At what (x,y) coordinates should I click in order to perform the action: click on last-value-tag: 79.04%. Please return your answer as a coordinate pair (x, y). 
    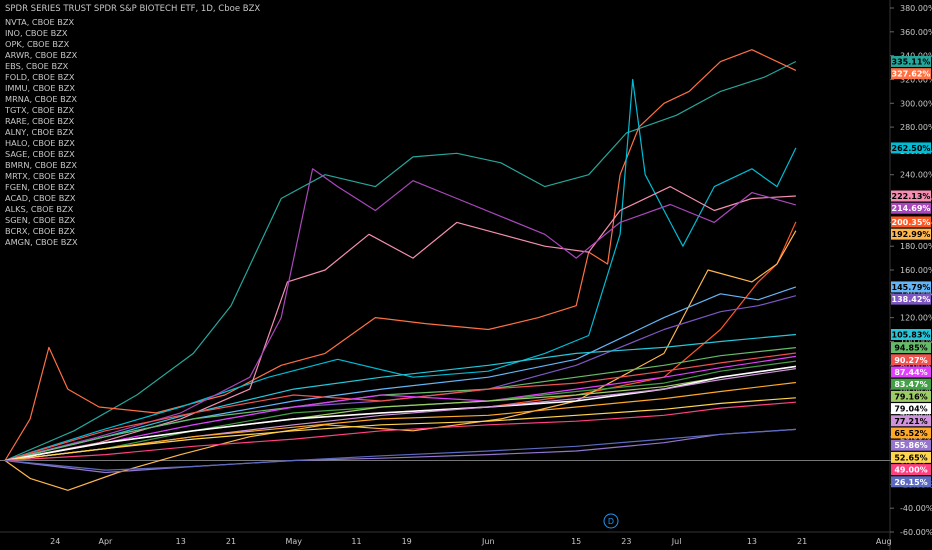
    Looking at the image, I should click on (911, 409).